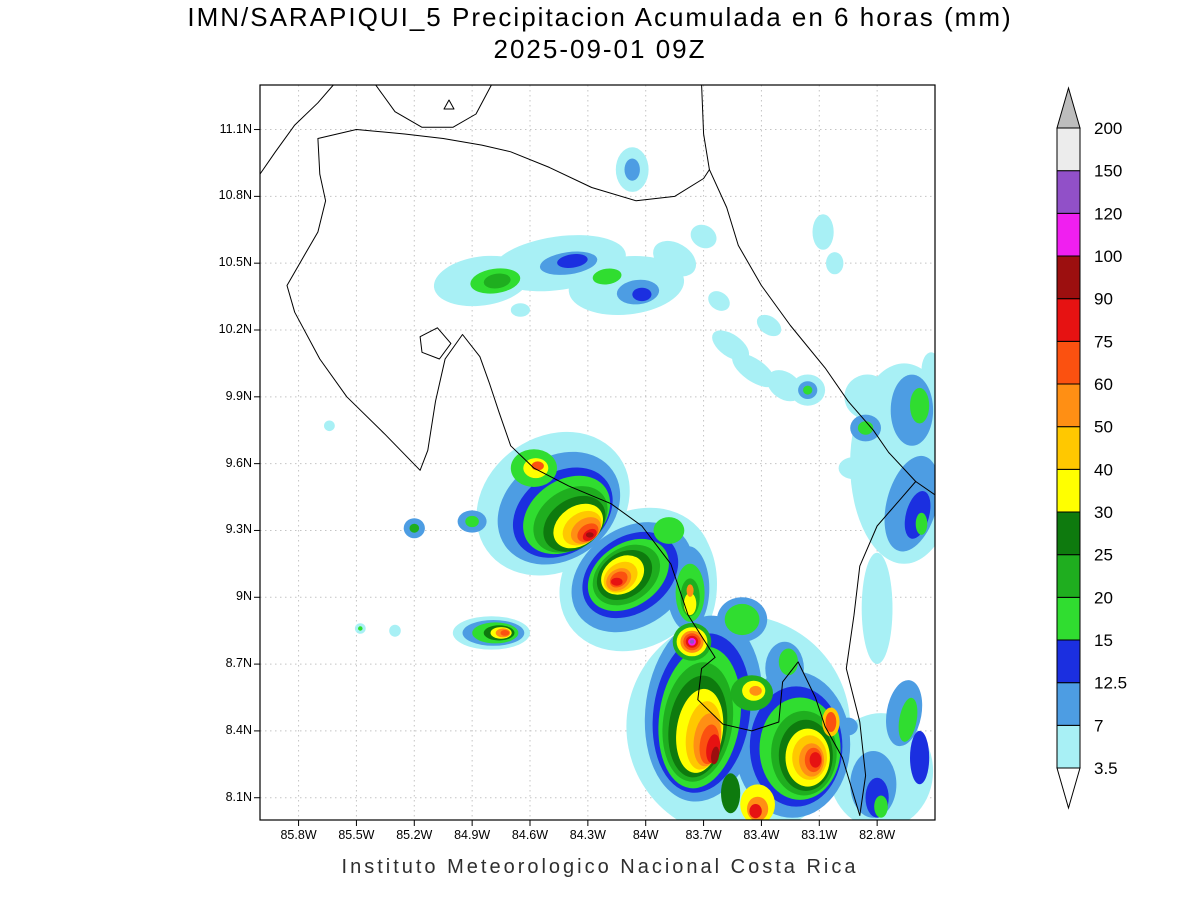 The image size is (1200, 900). I want to click on lat-tick-label: 8.7N, so click(238, 663).